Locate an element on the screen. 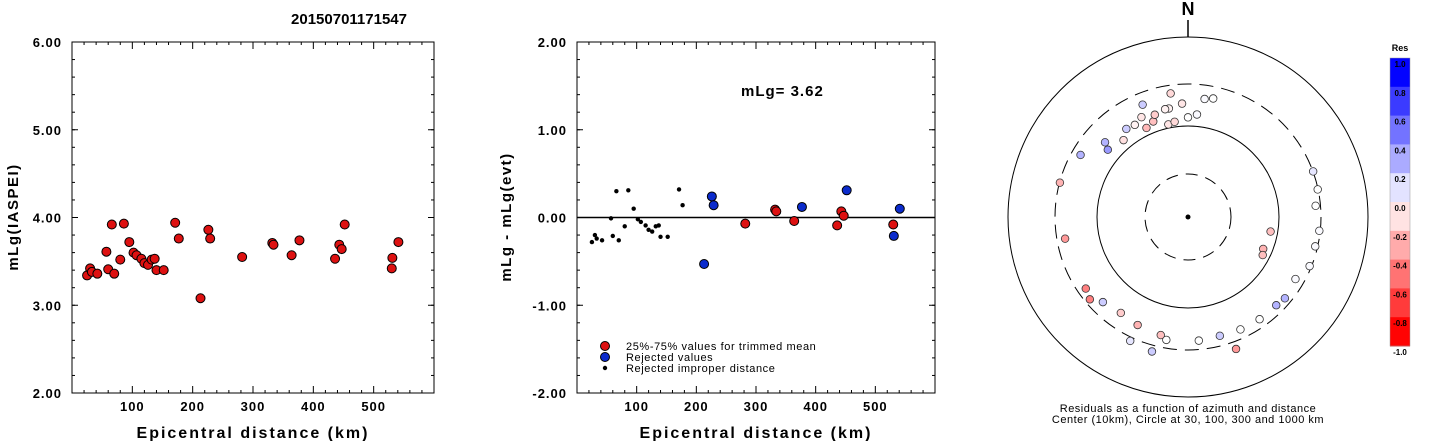 The width and height of the screenshot is (1437, 441). ring-300km is located at coordinates (1188, 217).